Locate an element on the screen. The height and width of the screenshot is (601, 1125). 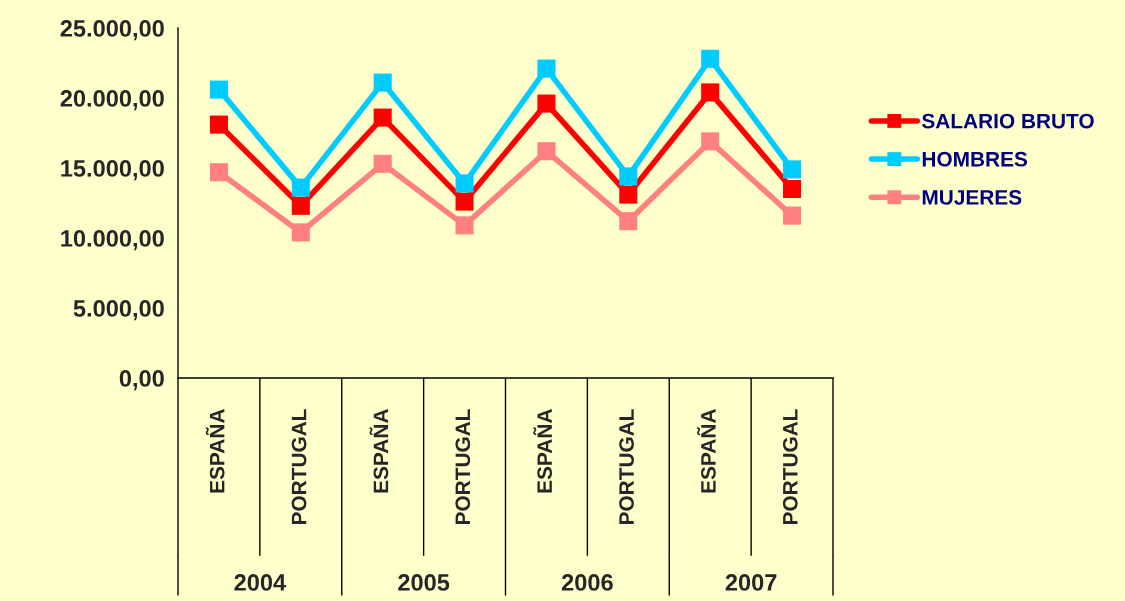
legend-label: MUJERES is located at coordinates (972, 197).